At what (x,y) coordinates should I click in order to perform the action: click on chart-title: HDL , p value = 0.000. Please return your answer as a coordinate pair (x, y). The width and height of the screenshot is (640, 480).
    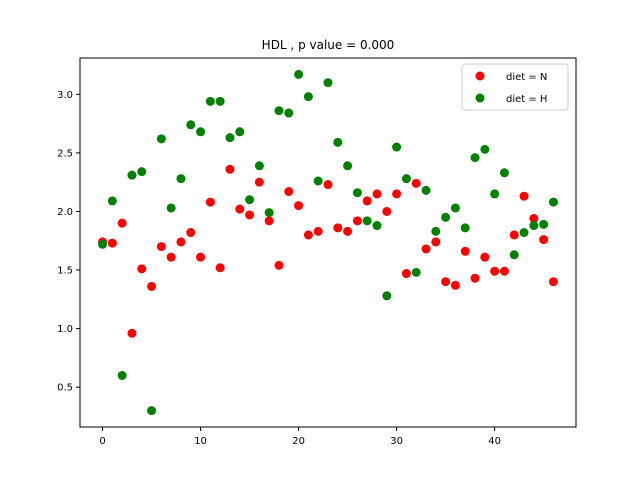
    Looking at the image, I should click on (328, 45).